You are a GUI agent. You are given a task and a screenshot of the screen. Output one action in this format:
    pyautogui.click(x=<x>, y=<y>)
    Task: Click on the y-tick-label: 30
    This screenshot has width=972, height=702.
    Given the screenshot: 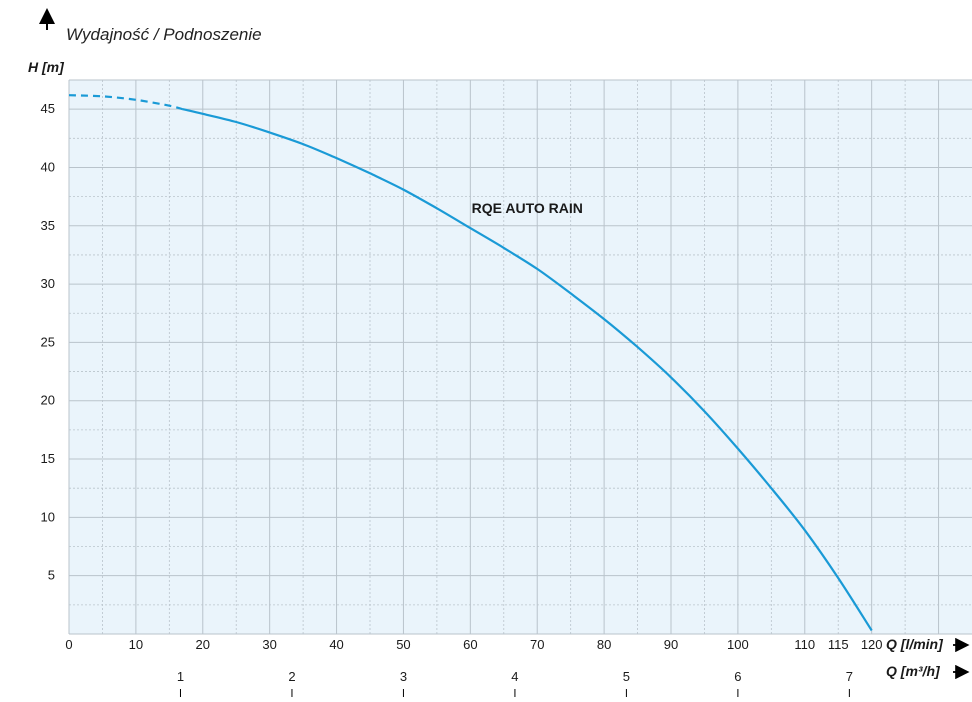 What is the action you would take?
    pyautogui.click(x=48, y=283)
    